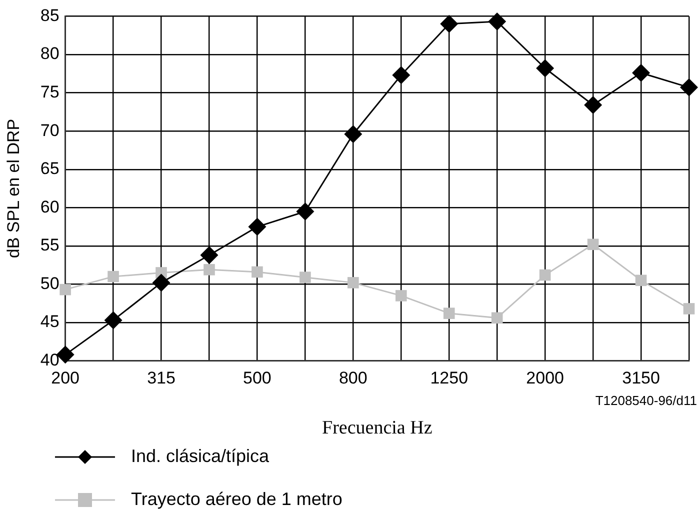 This screenshot has height=515, width=699. What do you see at coordinates (50, 283) in the screenshot?
I see `y-tick-label: 50` at bounding box center [50, 283].